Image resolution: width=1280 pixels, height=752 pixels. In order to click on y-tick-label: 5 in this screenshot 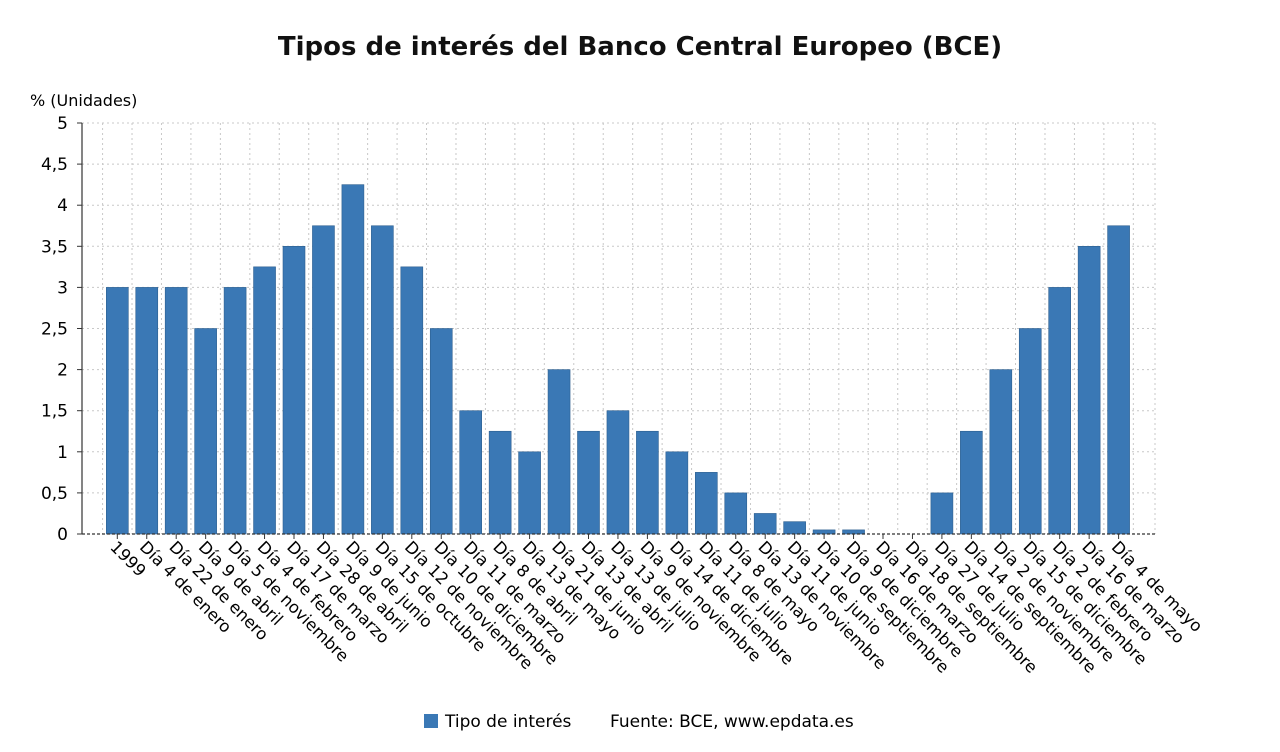, I will do `click(62, 124)`.